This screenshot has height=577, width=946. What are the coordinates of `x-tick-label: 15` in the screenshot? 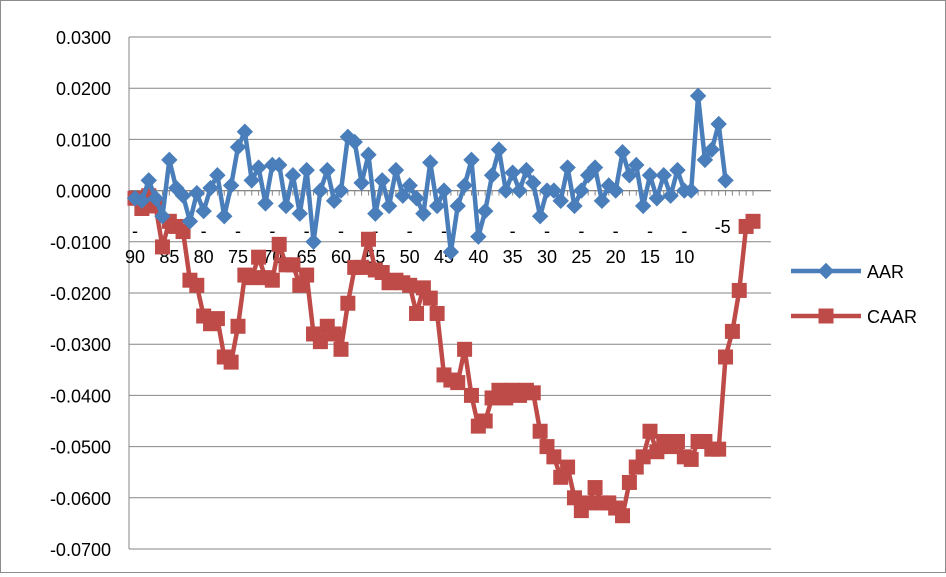 It's located at (650, 257).